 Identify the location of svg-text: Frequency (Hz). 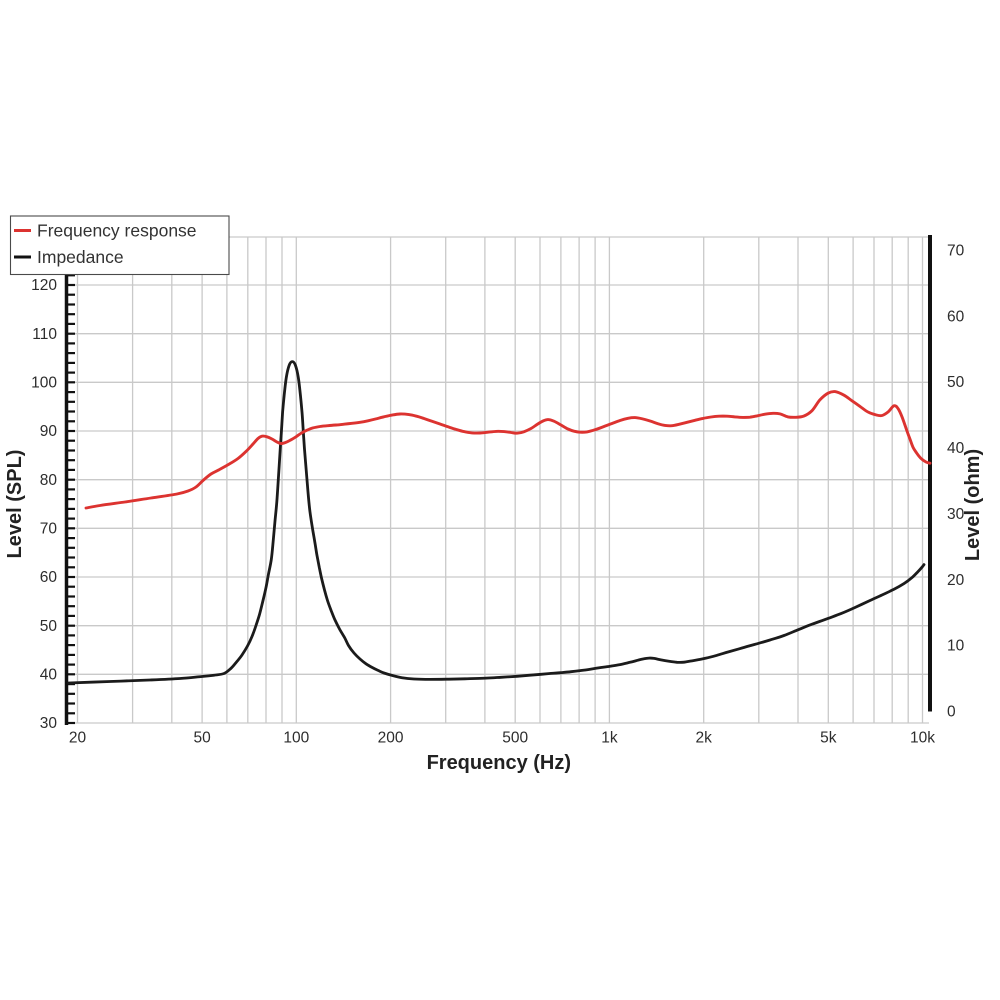
(499, 763).